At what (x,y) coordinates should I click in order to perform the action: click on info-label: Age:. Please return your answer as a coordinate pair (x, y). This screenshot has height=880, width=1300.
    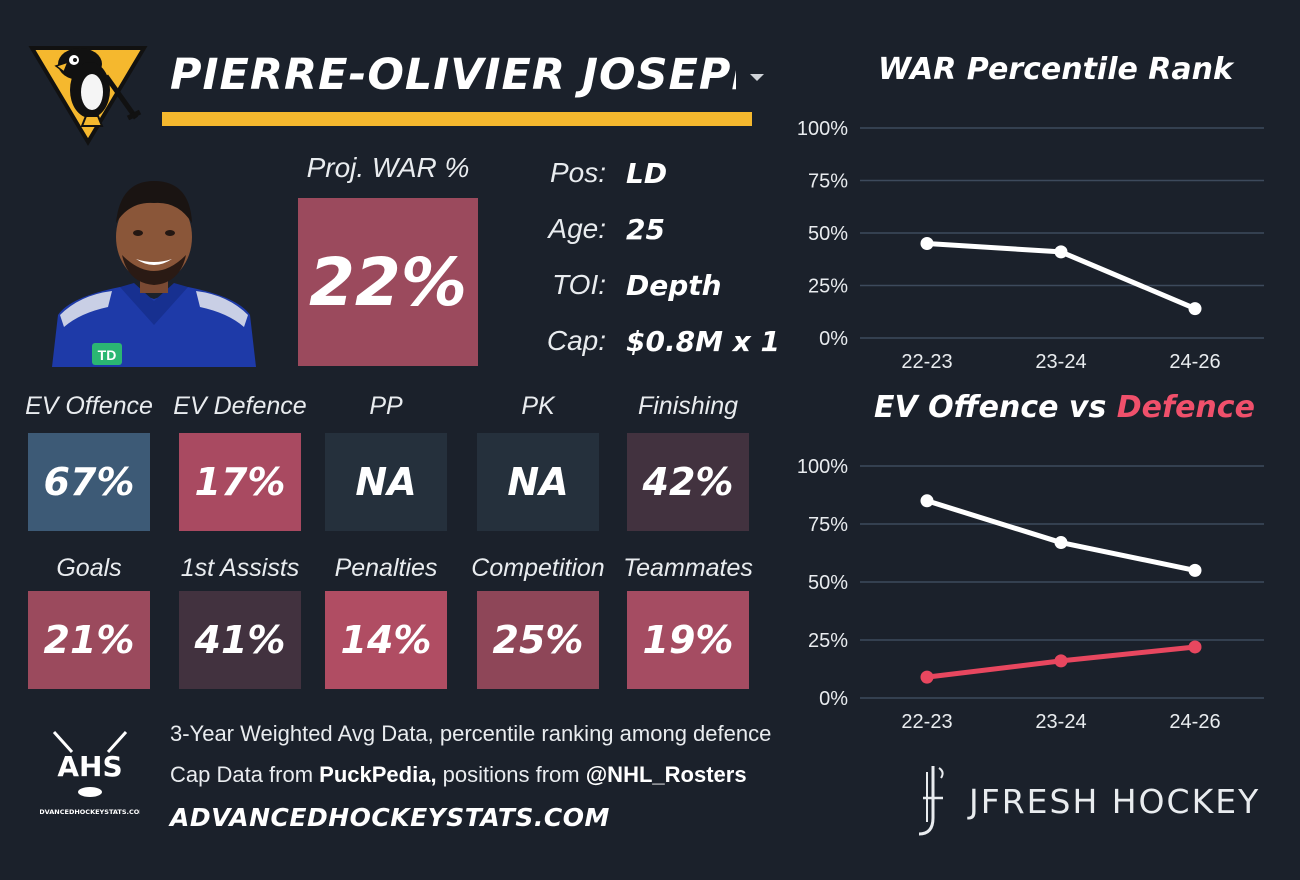
    Looking at the image, I should click on (577, 228).